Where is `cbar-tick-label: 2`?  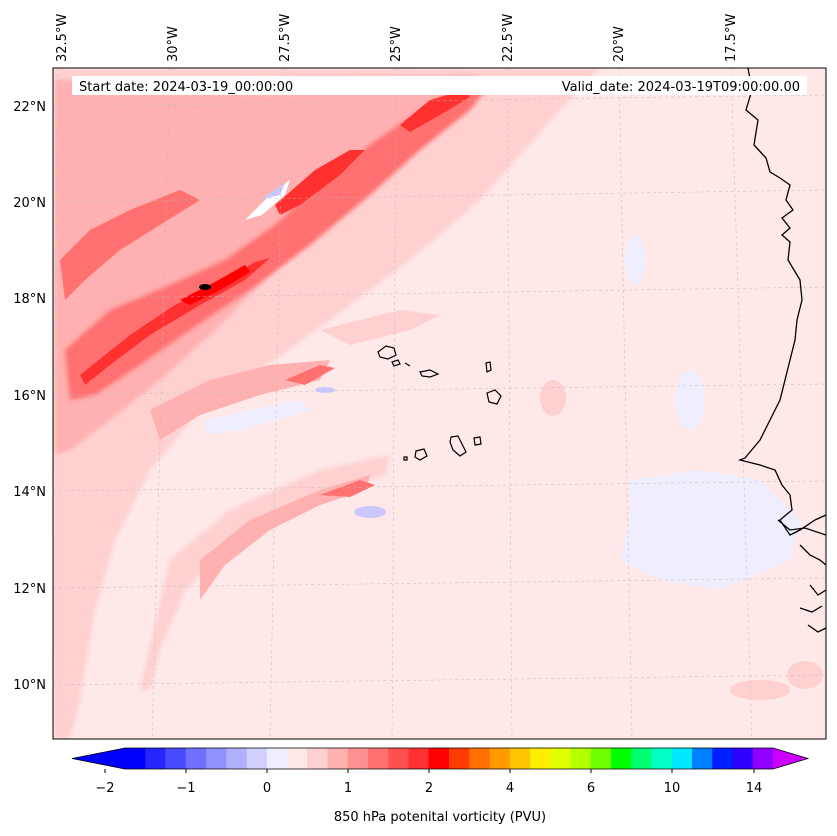
cbar-tick-label: 2 is located at coordinates (429, 788).